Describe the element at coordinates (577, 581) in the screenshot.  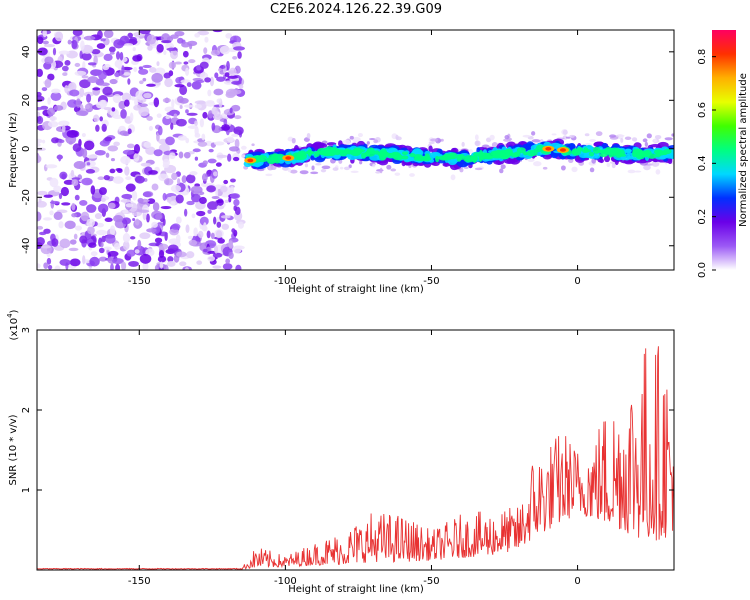
I see `snr-x-tick-label: 0` at that location.